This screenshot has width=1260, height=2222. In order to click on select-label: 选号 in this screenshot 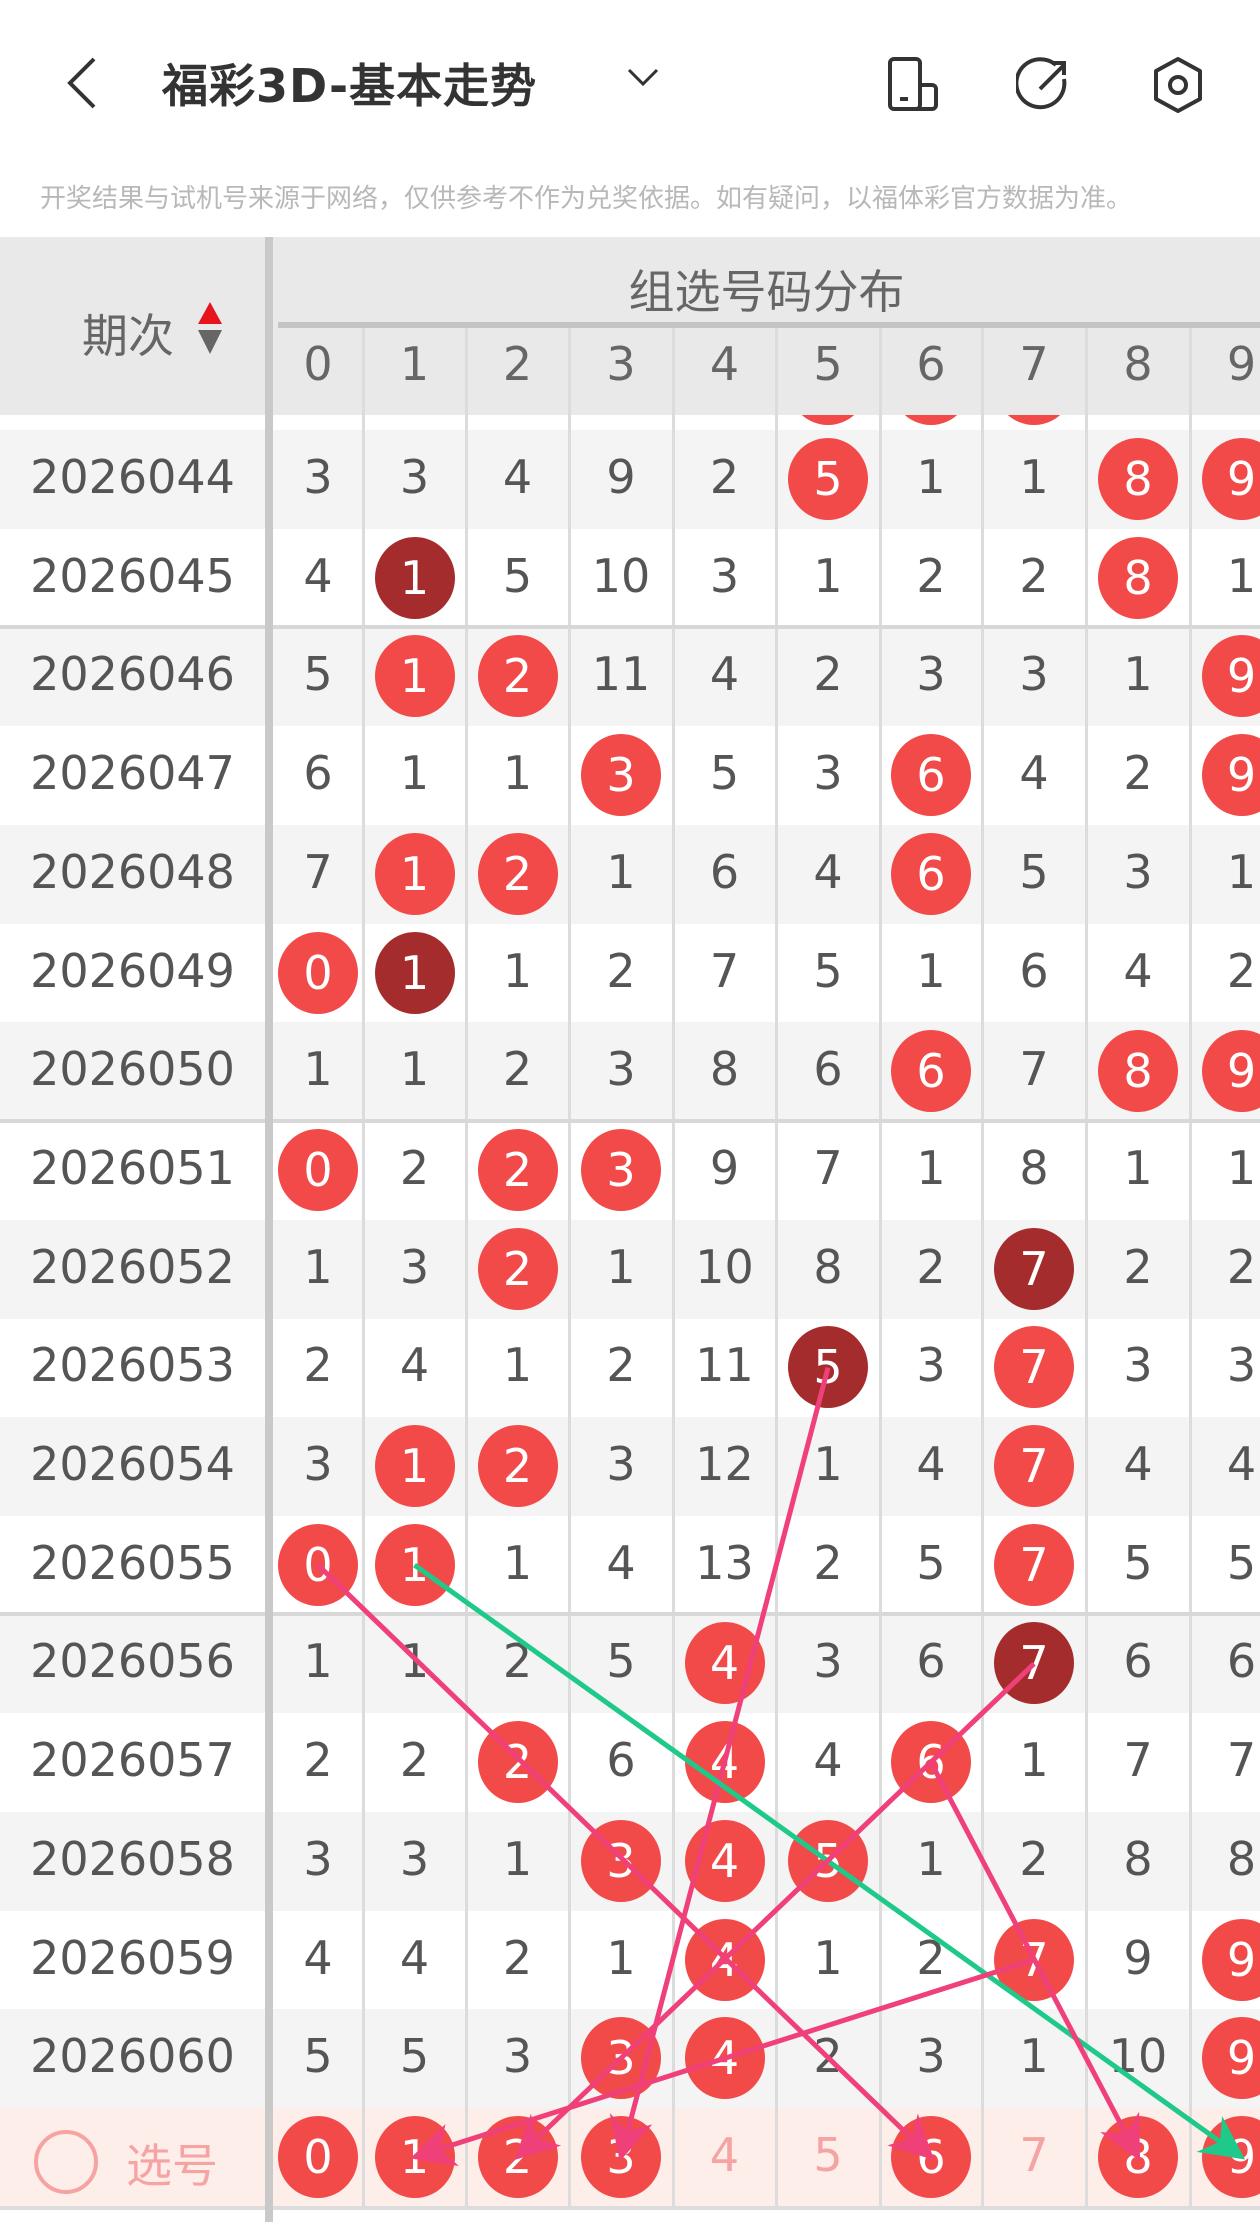, I will do `click(172, 2166)`.